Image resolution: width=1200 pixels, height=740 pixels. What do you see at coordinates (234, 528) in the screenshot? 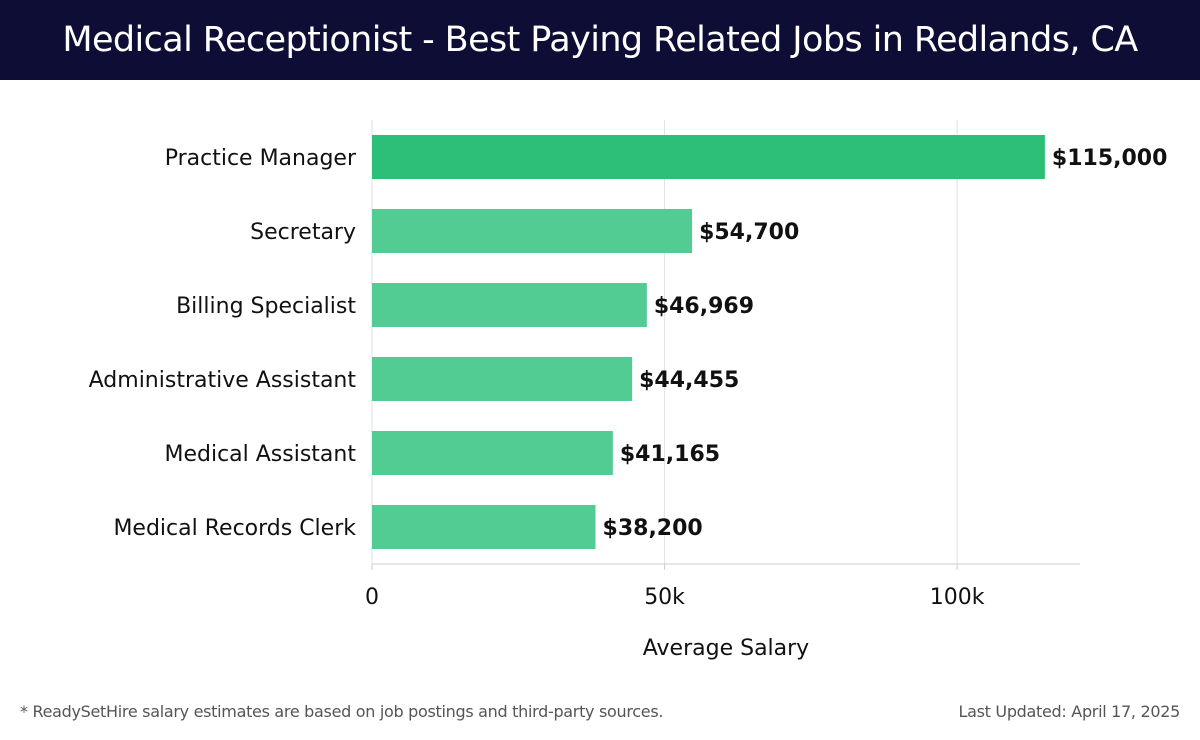
I see `category-label: Medical Records Clerk` at bounding box center [234, 528].